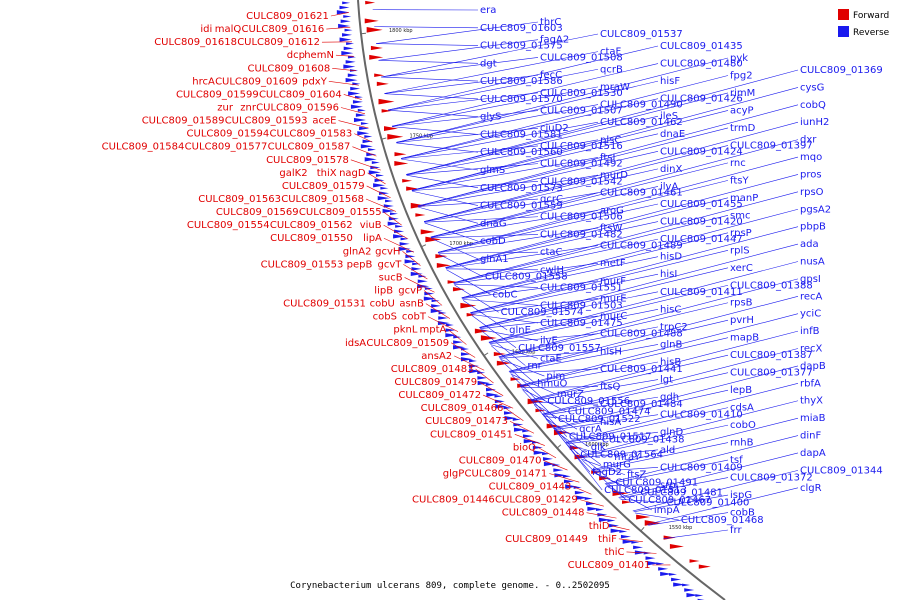 This screenshot has width=900, height=600. Describe the element at coordinates (462, 408) in the screenshot. I see `forward-gene-label: CULC809_01466` at that location.